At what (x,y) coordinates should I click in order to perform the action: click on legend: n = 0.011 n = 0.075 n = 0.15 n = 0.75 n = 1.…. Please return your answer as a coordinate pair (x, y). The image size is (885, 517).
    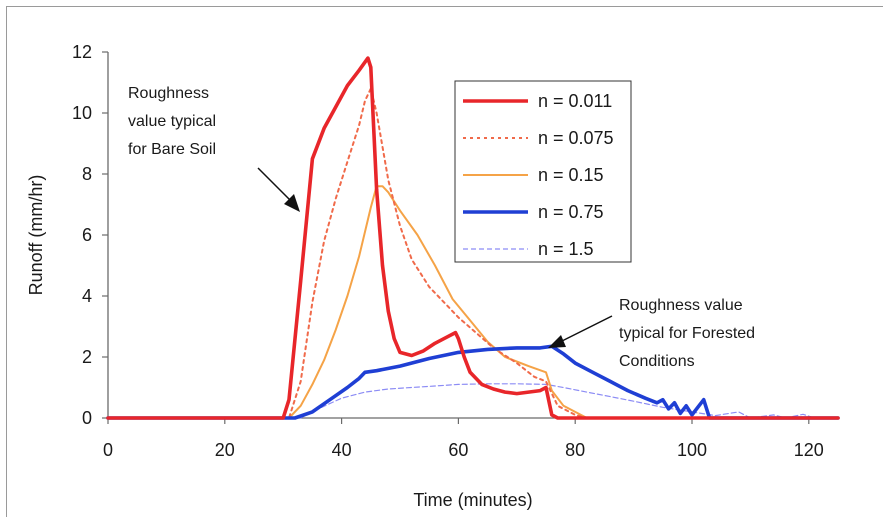
    Looking at the image, I should click on (543, 171).